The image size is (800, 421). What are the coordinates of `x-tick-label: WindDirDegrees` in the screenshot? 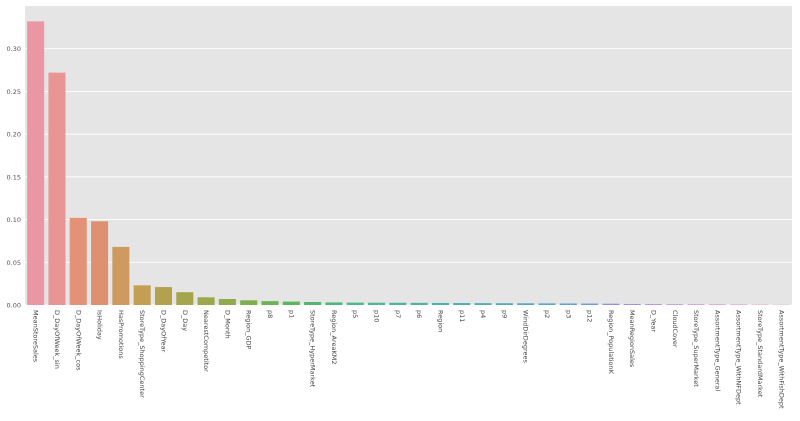 It's located at (526, 336).